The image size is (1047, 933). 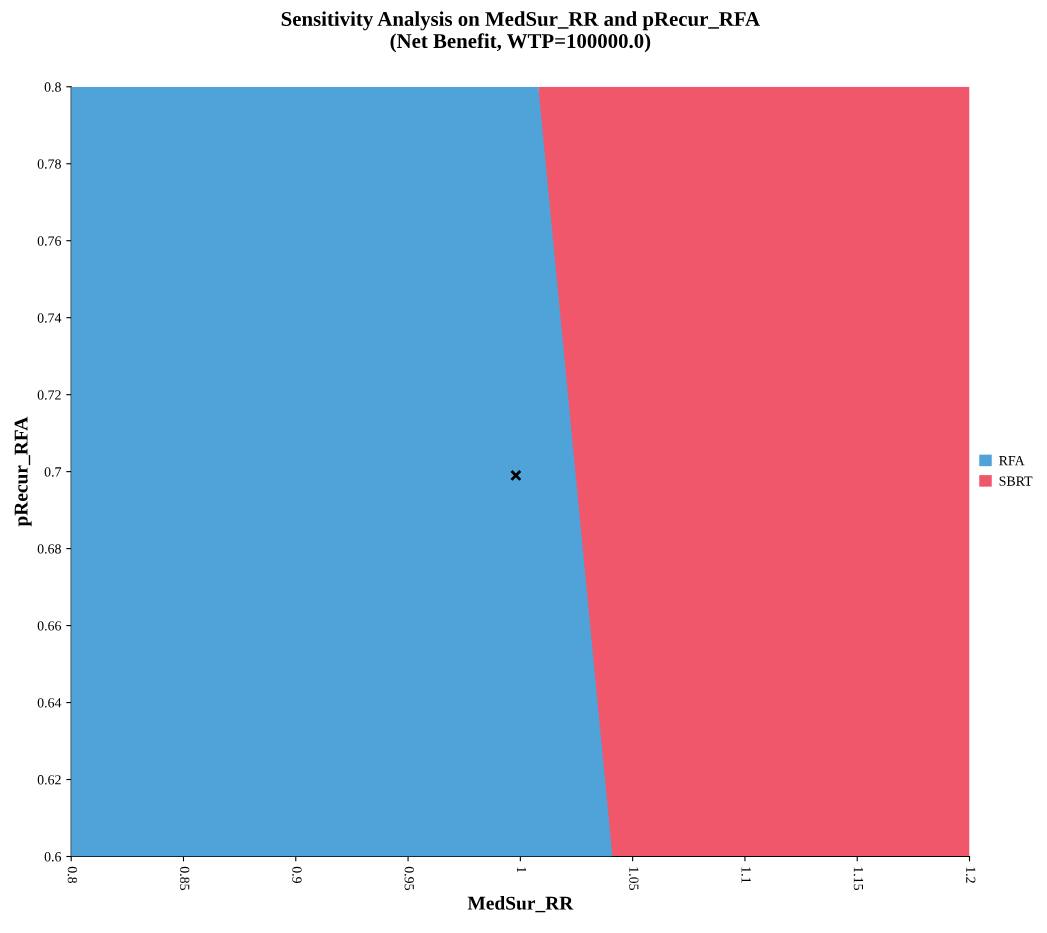 I want to click on y-tick-label: 0.68, so click(x=49, y=549).